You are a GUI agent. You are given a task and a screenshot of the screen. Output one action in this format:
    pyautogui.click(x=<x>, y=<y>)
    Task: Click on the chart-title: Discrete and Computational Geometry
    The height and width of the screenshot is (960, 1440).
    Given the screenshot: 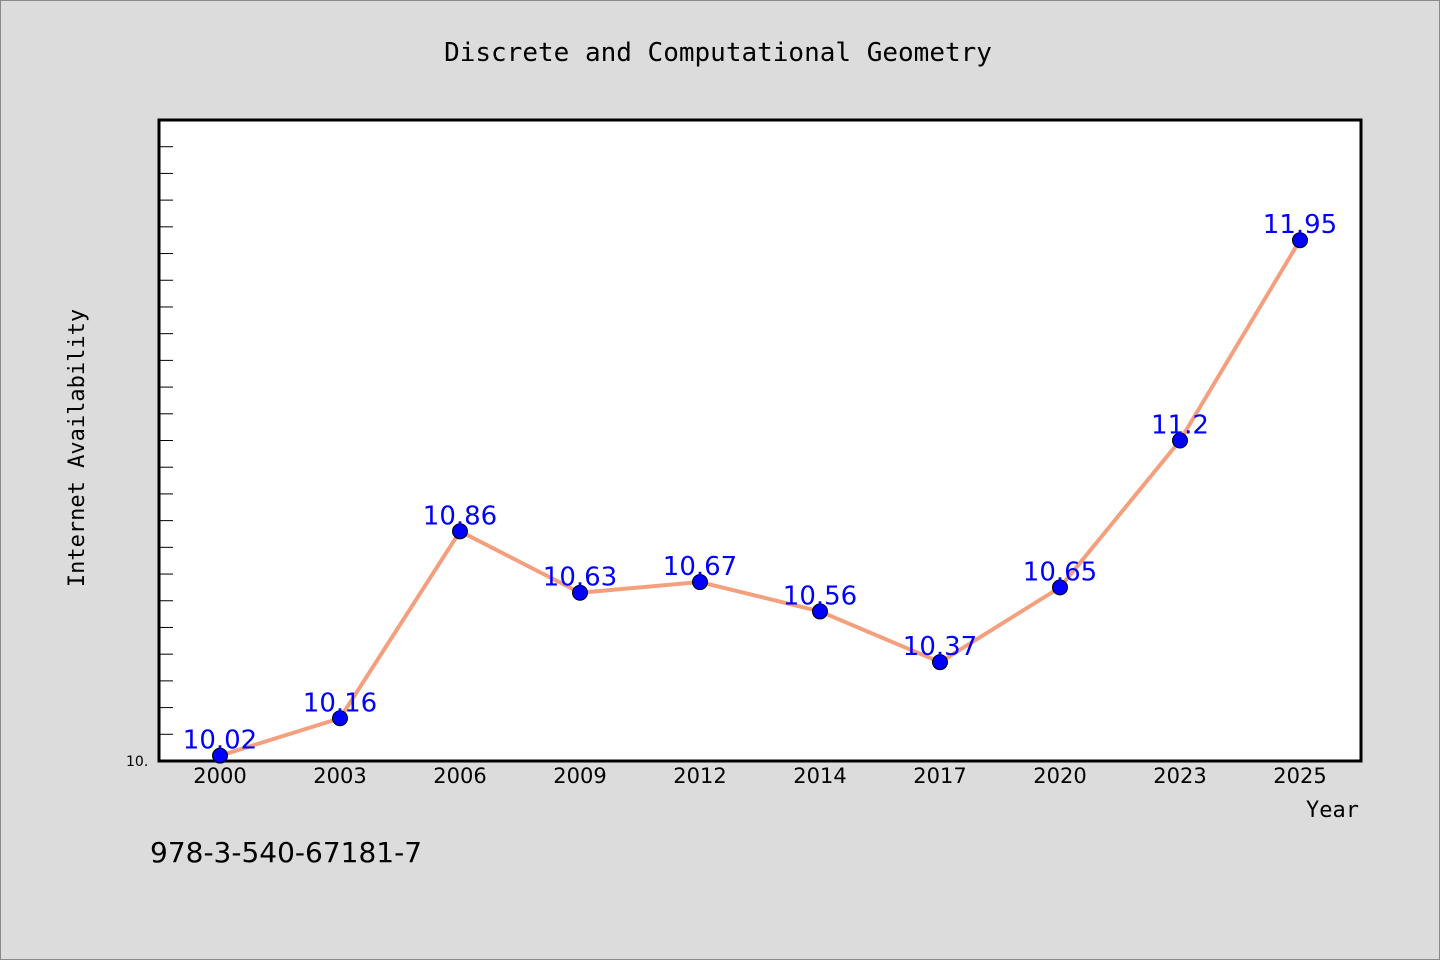 What is the action you would take?
    pyautogui.click(x=718, y=53)
    